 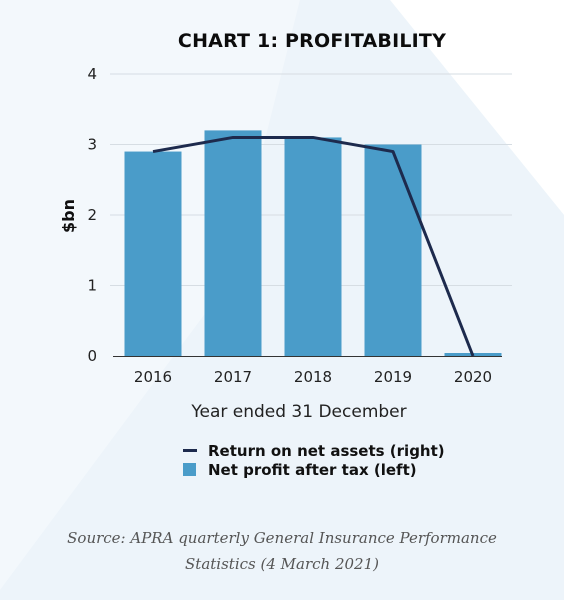 I want to click on legend-item-net-profit: Net profit after tax (left), so click(x=314, y=469).